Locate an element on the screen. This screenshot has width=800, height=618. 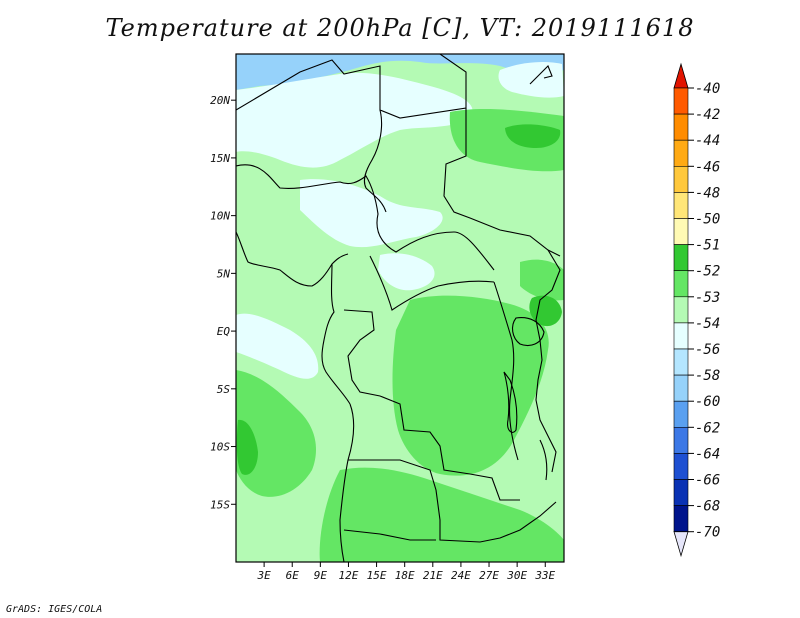
border-east-africa is located at coordinates (548, 361).